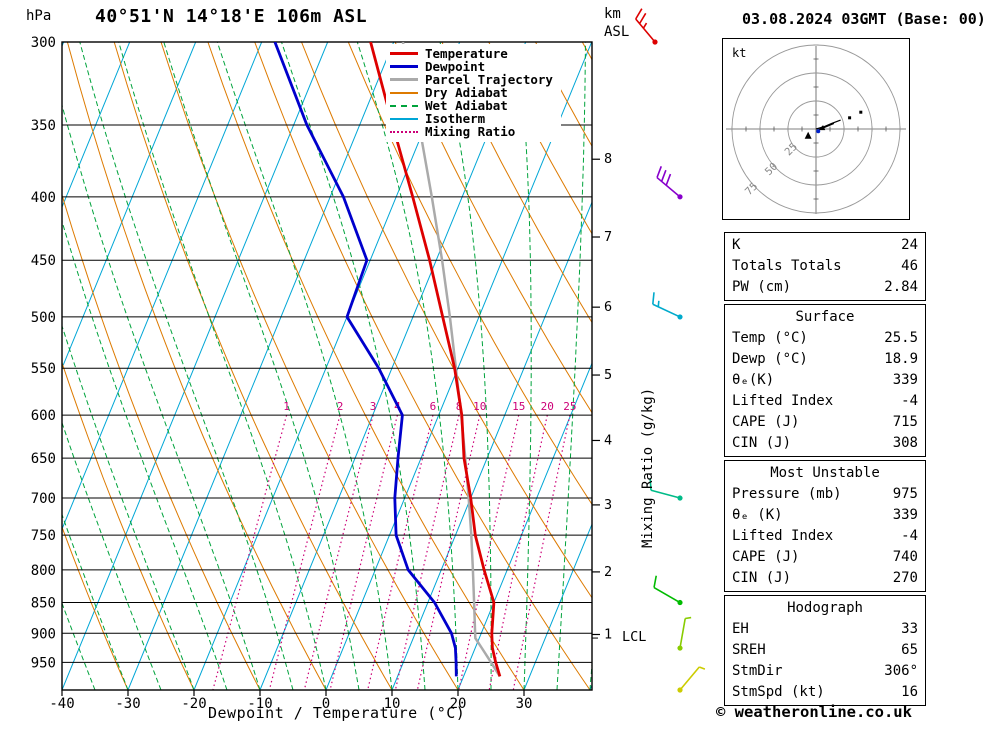  Describe the element at coordinates (43, 663) in the screenshot. I see `pressure-tick-label: 950` at that location.